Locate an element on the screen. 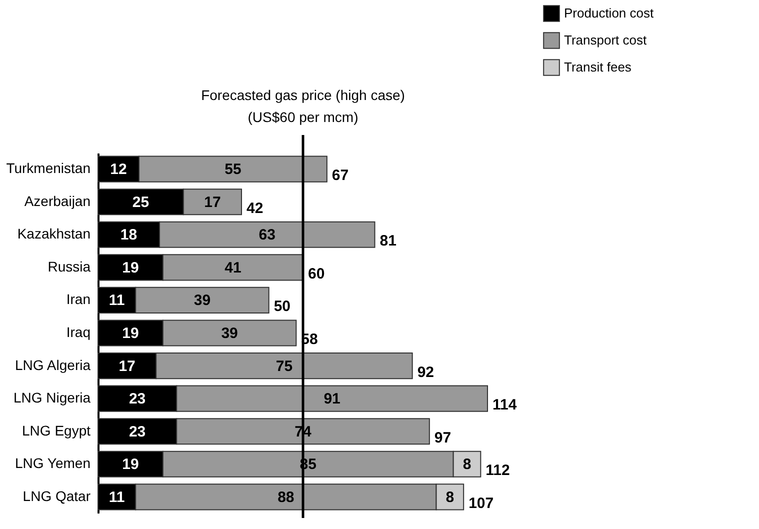 The width and height of the screenshot is (759, 529). legend-label: Production cost is located at coordinates (609, 13).